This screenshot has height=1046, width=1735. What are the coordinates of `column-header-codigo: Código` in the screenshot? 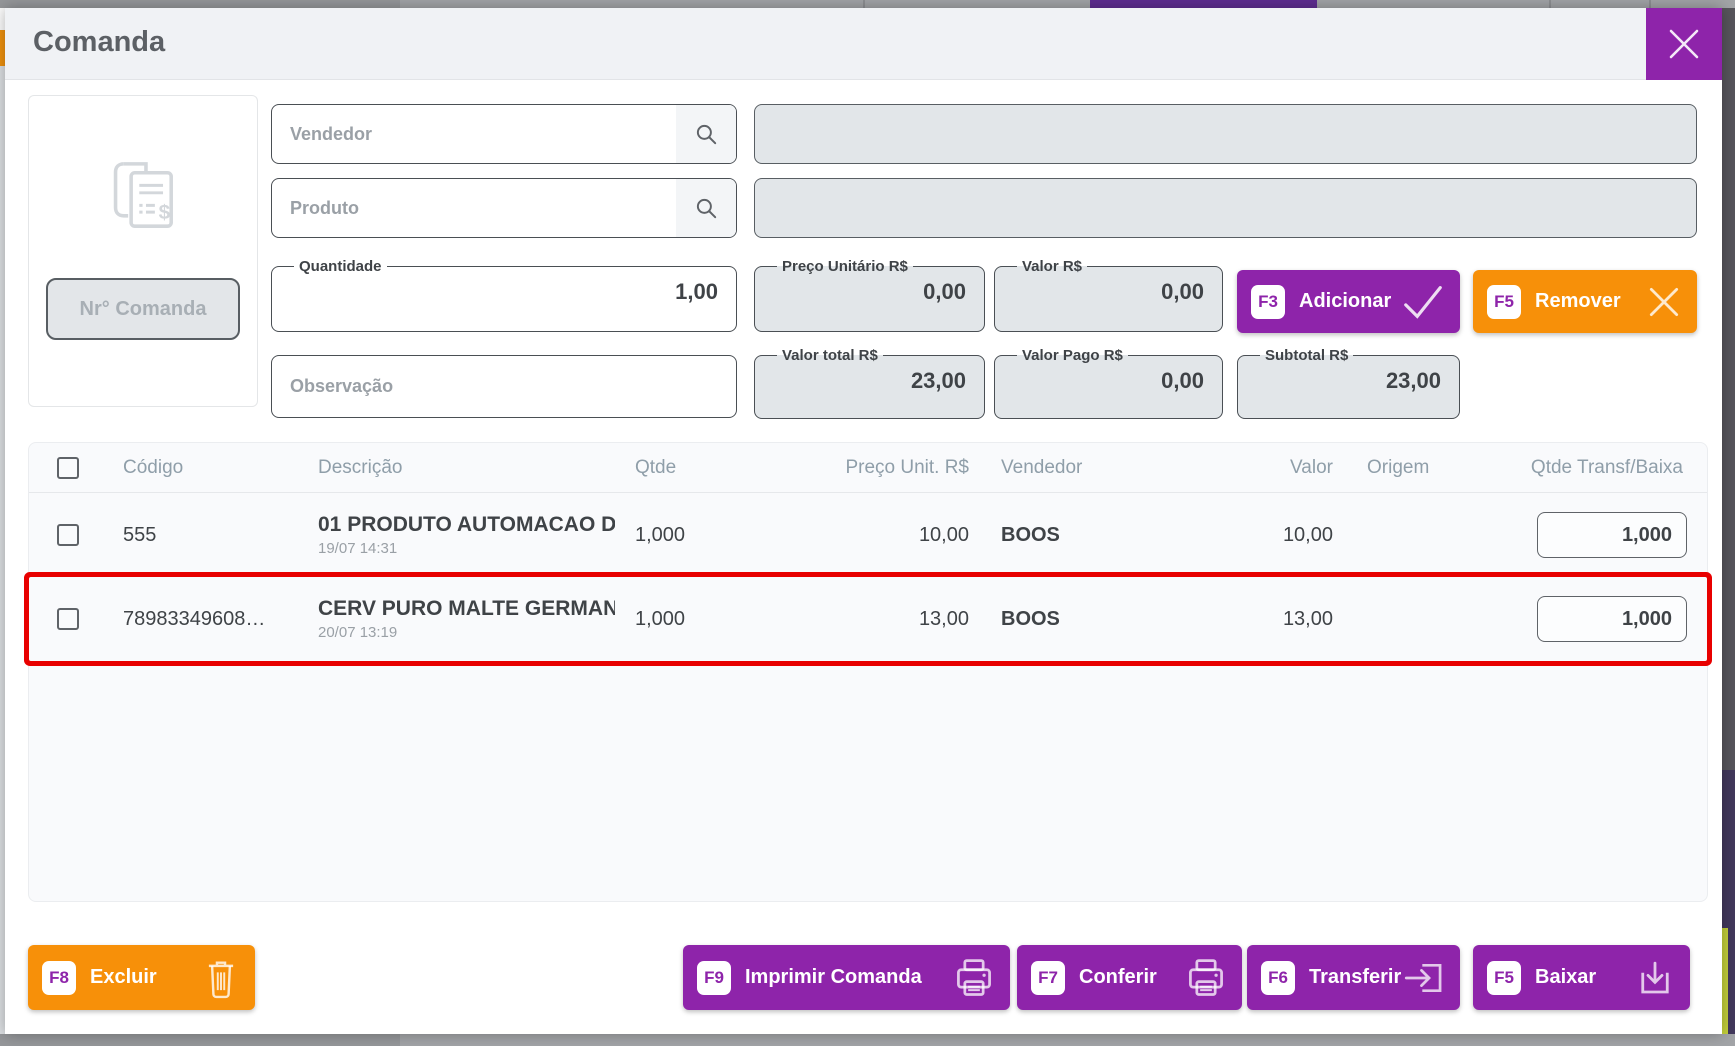 It's located at (153, 467).